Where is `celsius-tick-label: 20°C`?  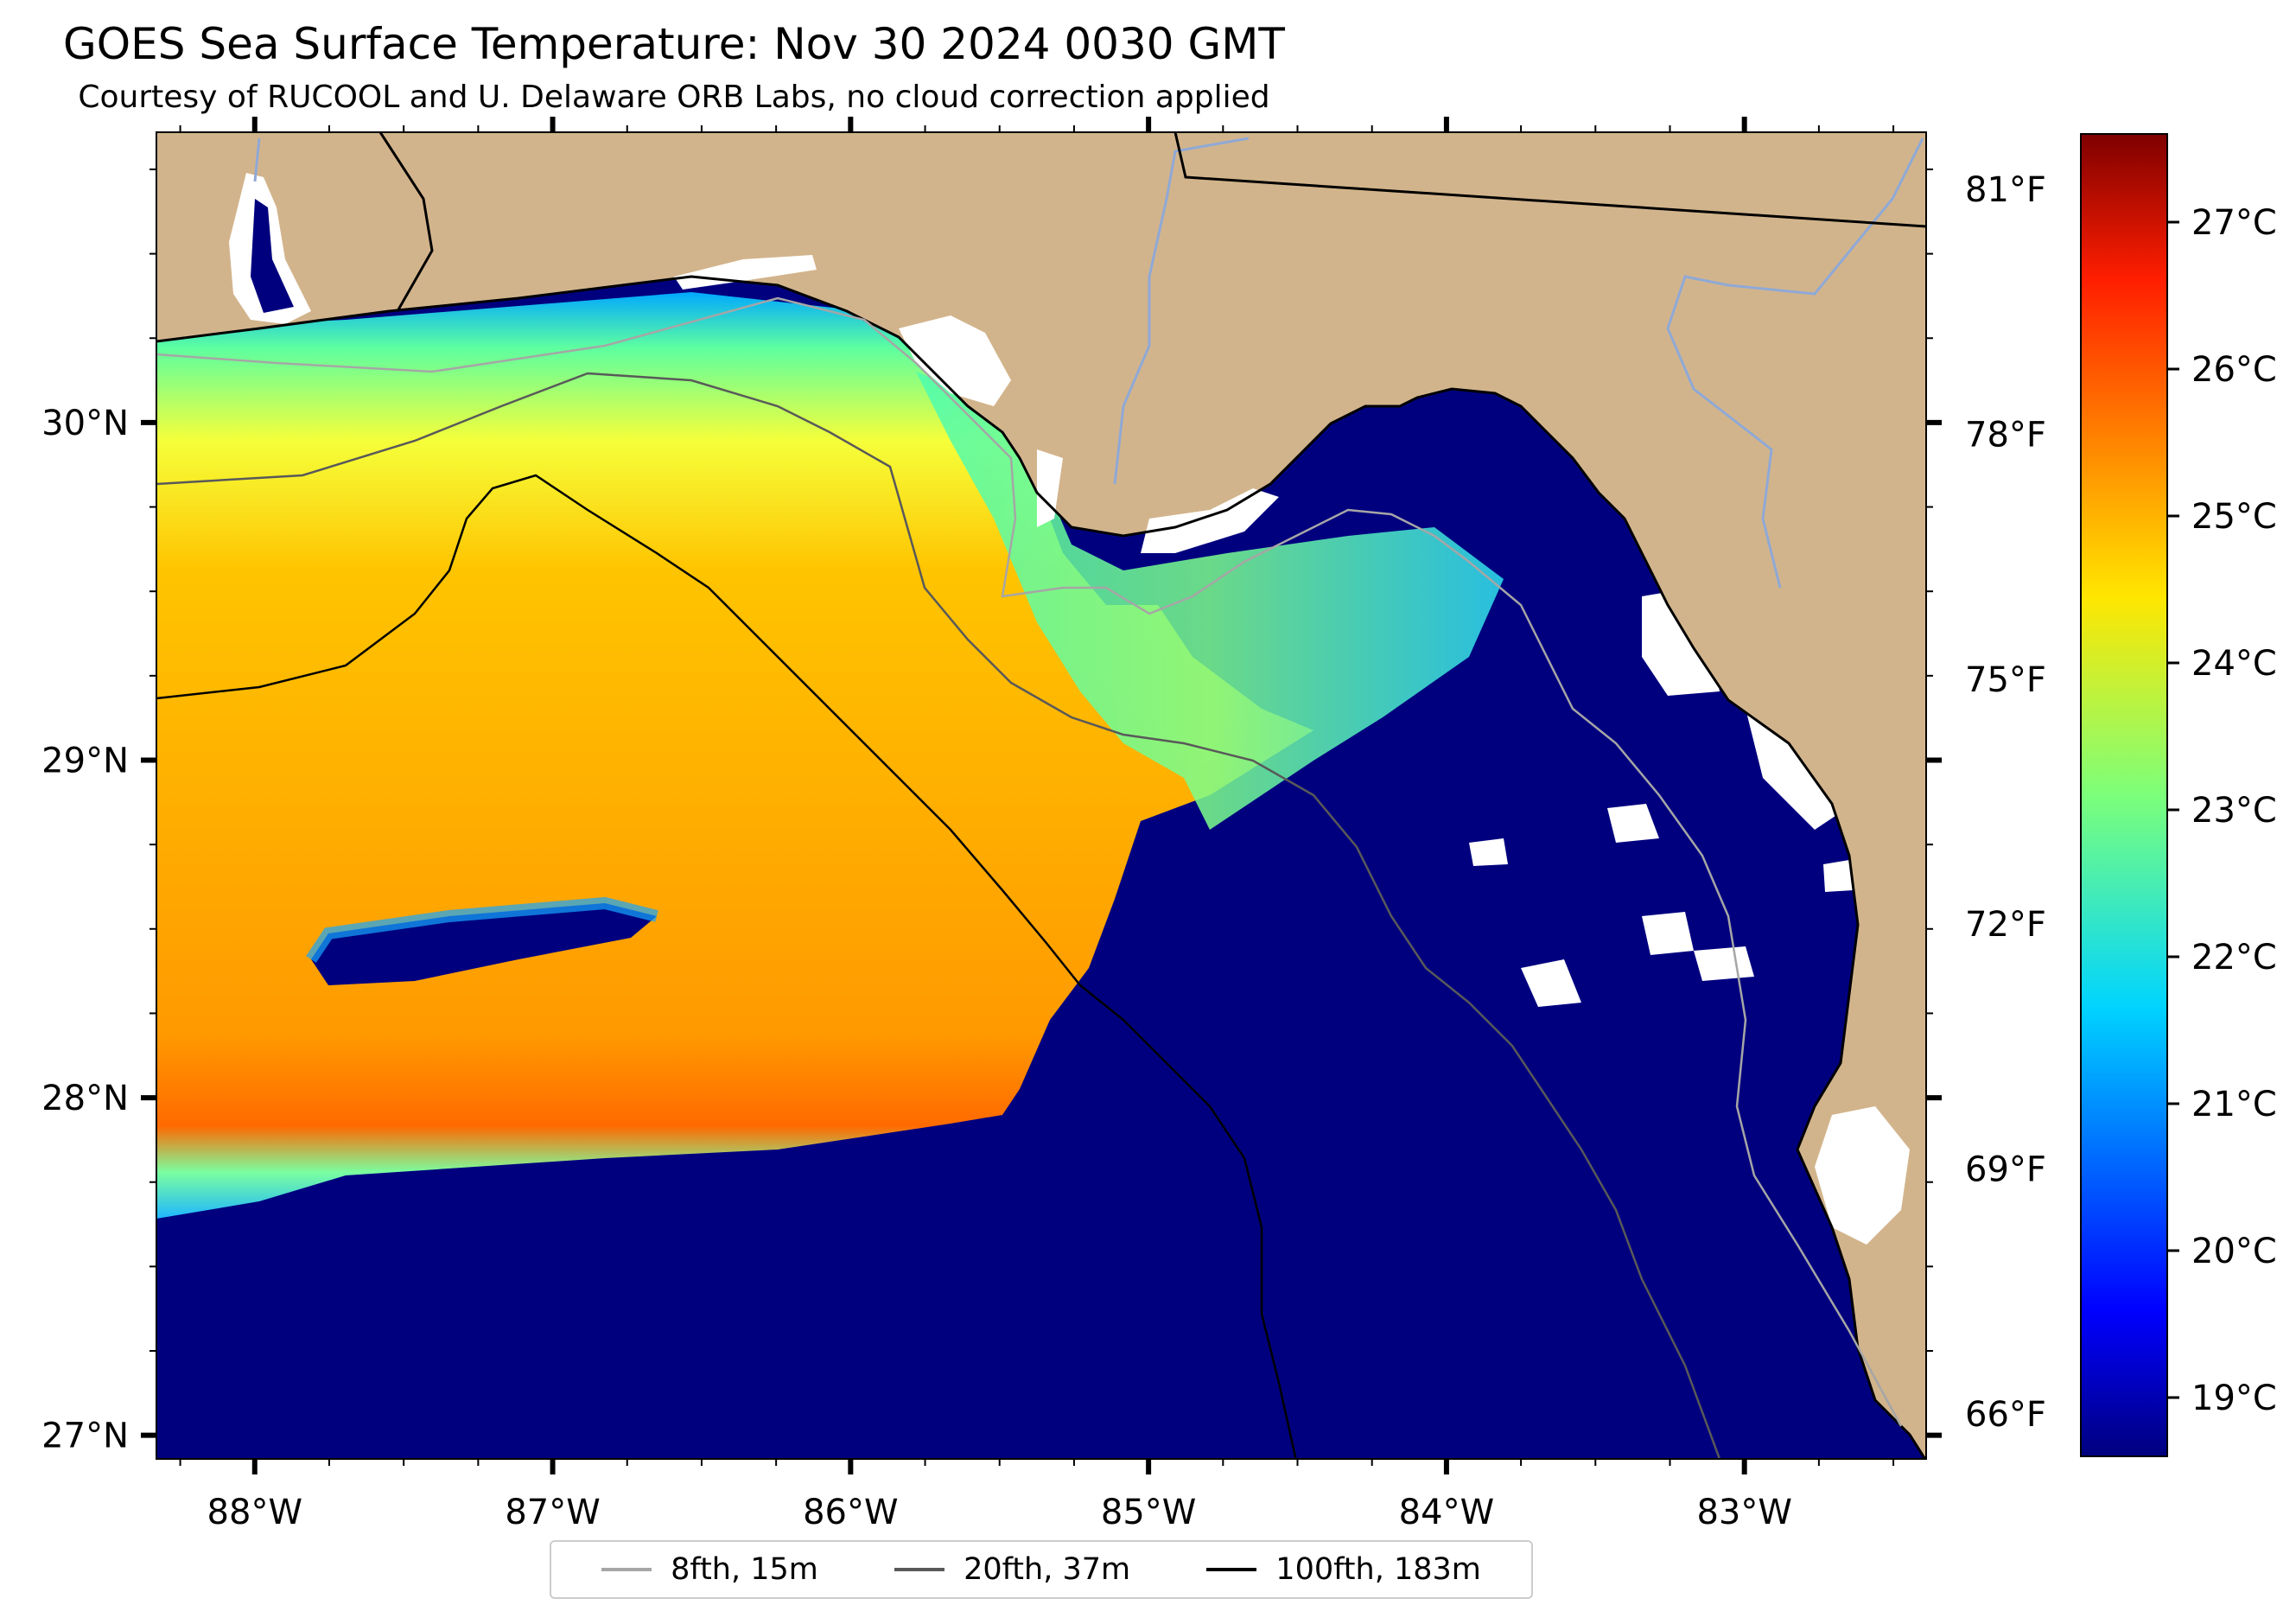
celsius-tick-label: 20°C is located at coordinates (2234, 1251).